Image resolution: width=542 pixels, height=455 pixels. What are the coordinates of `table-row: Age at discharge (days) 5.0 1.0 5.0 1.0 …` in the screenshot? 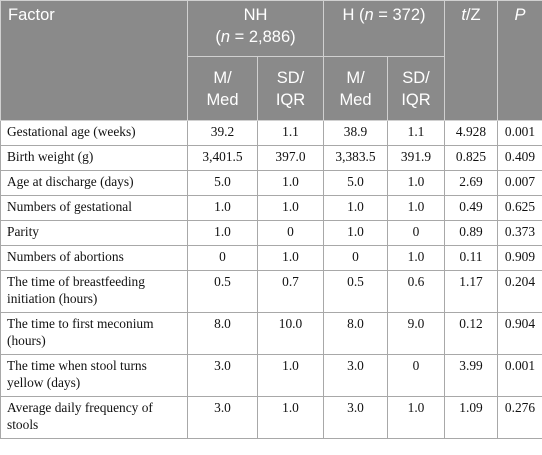 It's located at (271, 183).